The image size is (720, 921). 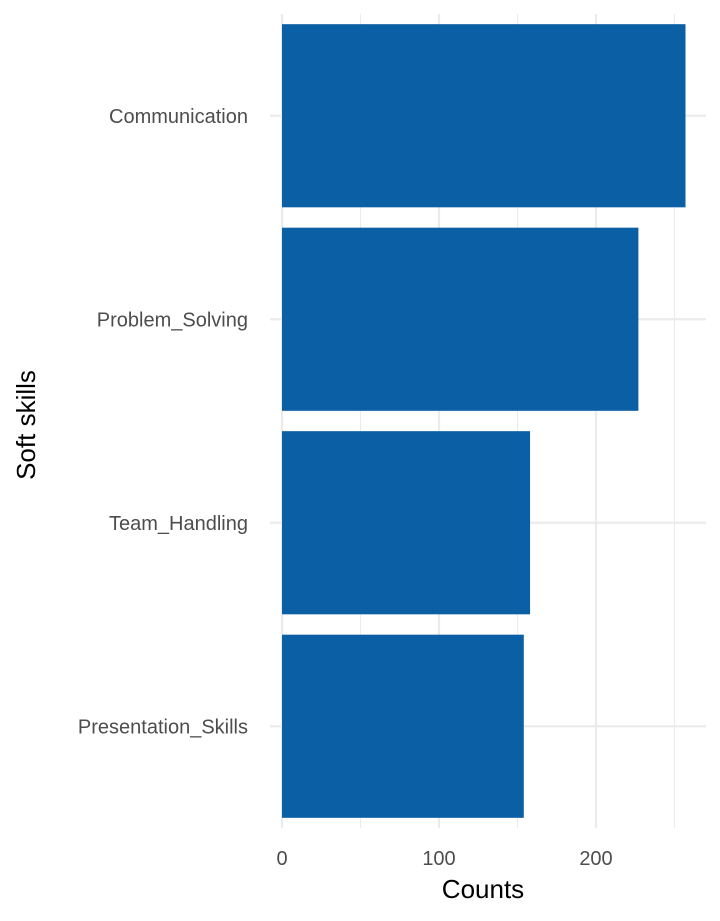 What do you see at coordinates (172, 320) in the screenshot?
I see `y-tick-label: Problem_Solving` at bounding box center [172, 320].